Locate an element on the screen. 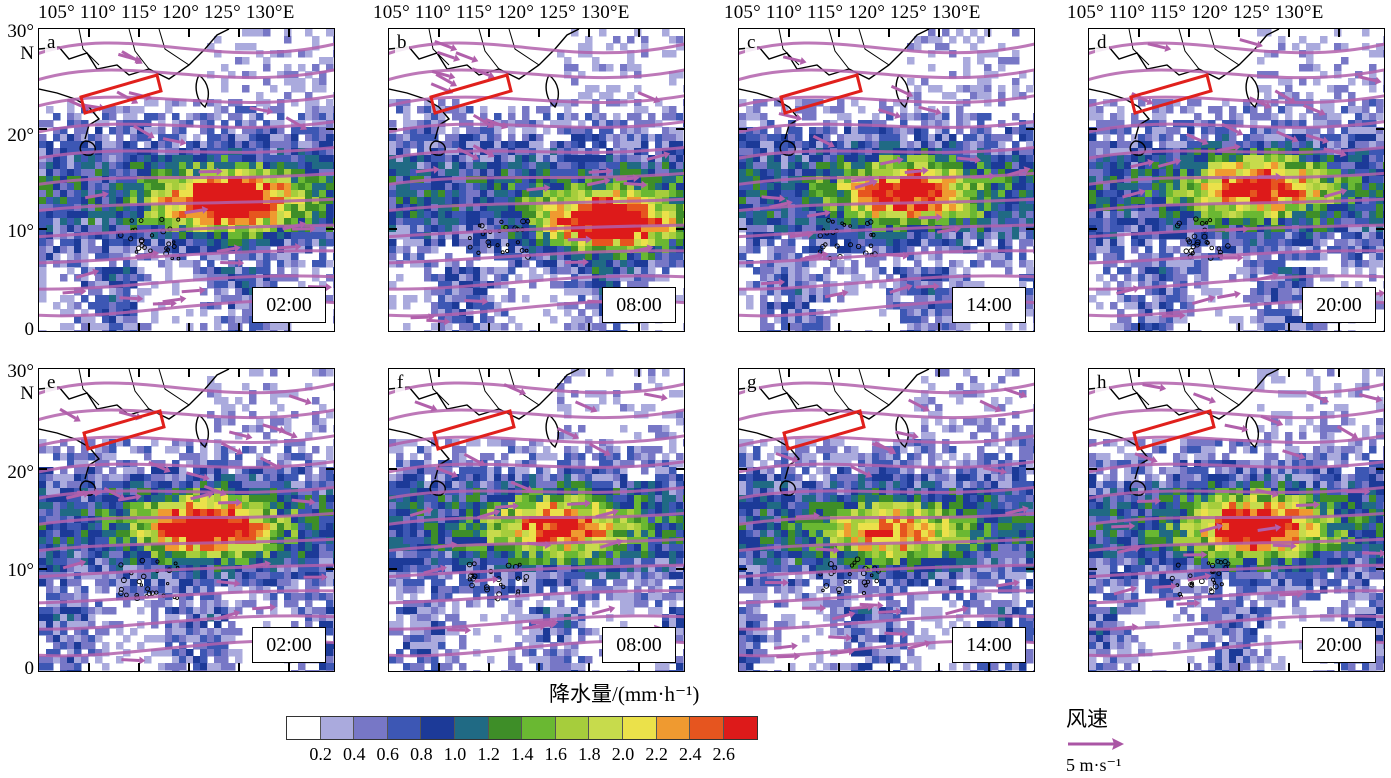 The image size is (1391, 778). colorbar-tick-label: 2.4 is located at coordinates (690, 754).